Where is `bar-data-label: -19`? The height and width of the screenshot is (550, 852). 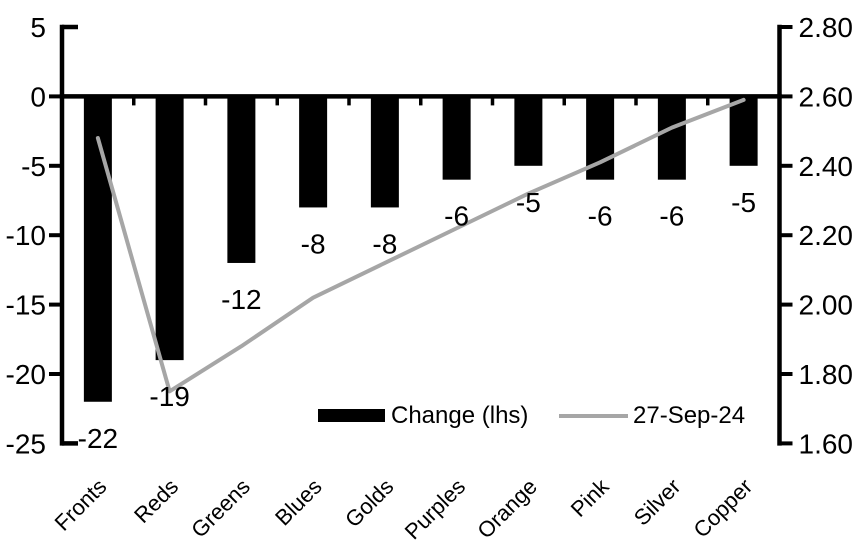
bar-data-label: -19 is located at coordinates (169, 396).